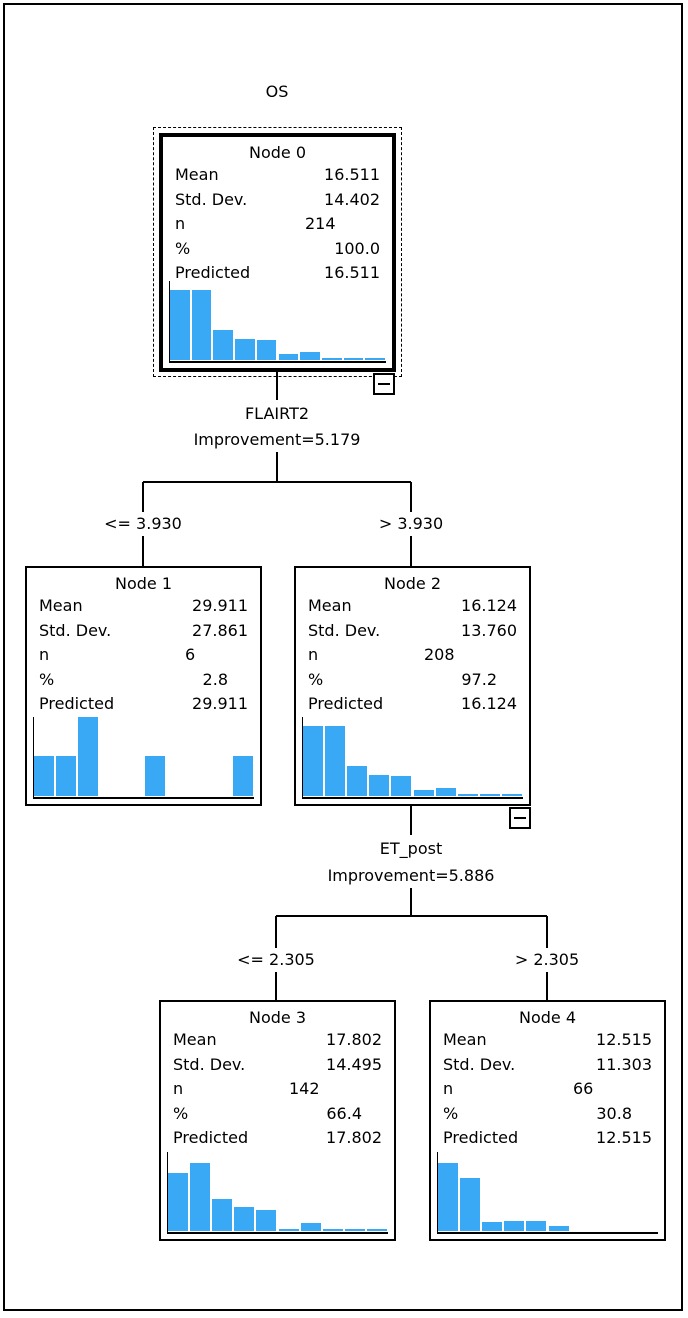 Image resolution: width=688 pixels, height=1318 pixels. I want to click on node-title: Node 3, so click(277, 1017).